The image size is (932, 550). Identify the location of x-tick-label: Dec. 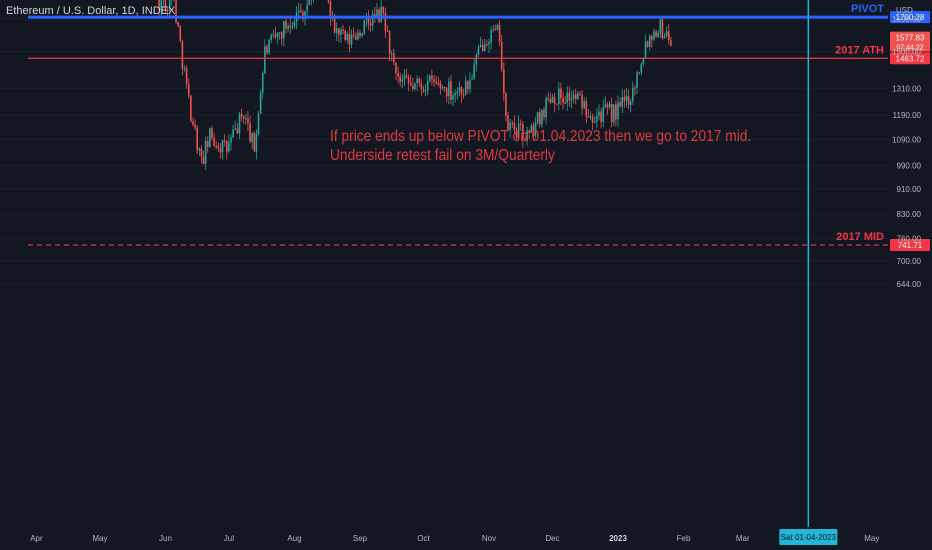
(552, 538).